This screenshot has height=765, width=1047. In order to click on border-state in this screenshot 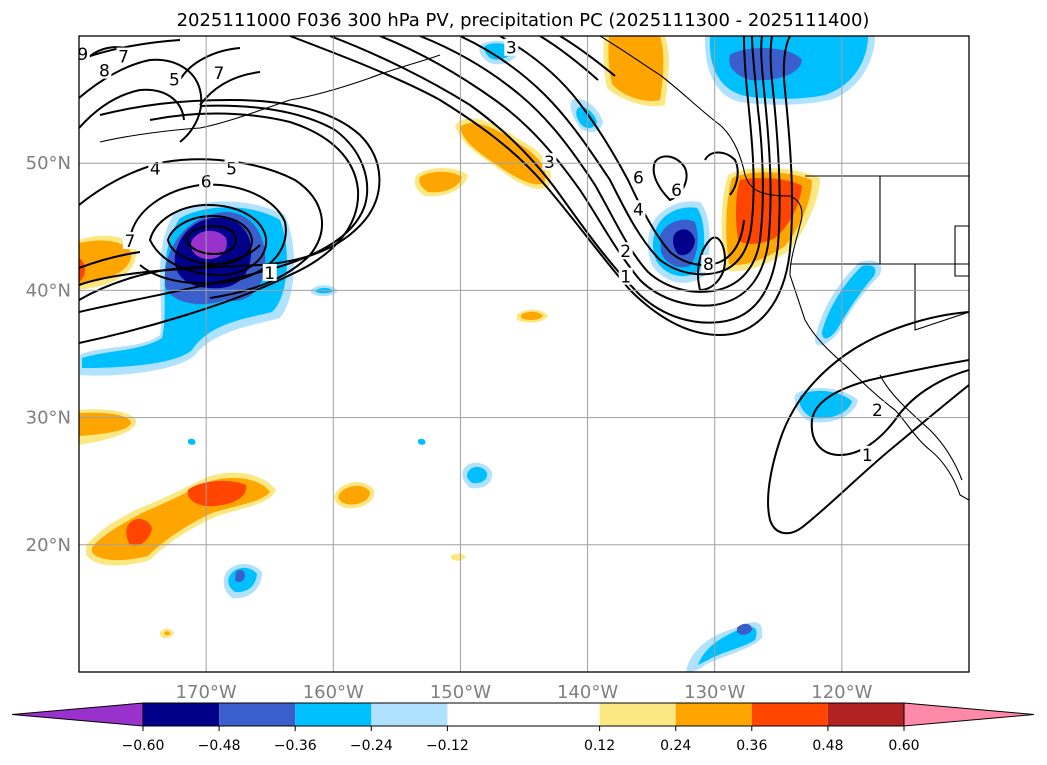, I will do `click(879, 253)`.